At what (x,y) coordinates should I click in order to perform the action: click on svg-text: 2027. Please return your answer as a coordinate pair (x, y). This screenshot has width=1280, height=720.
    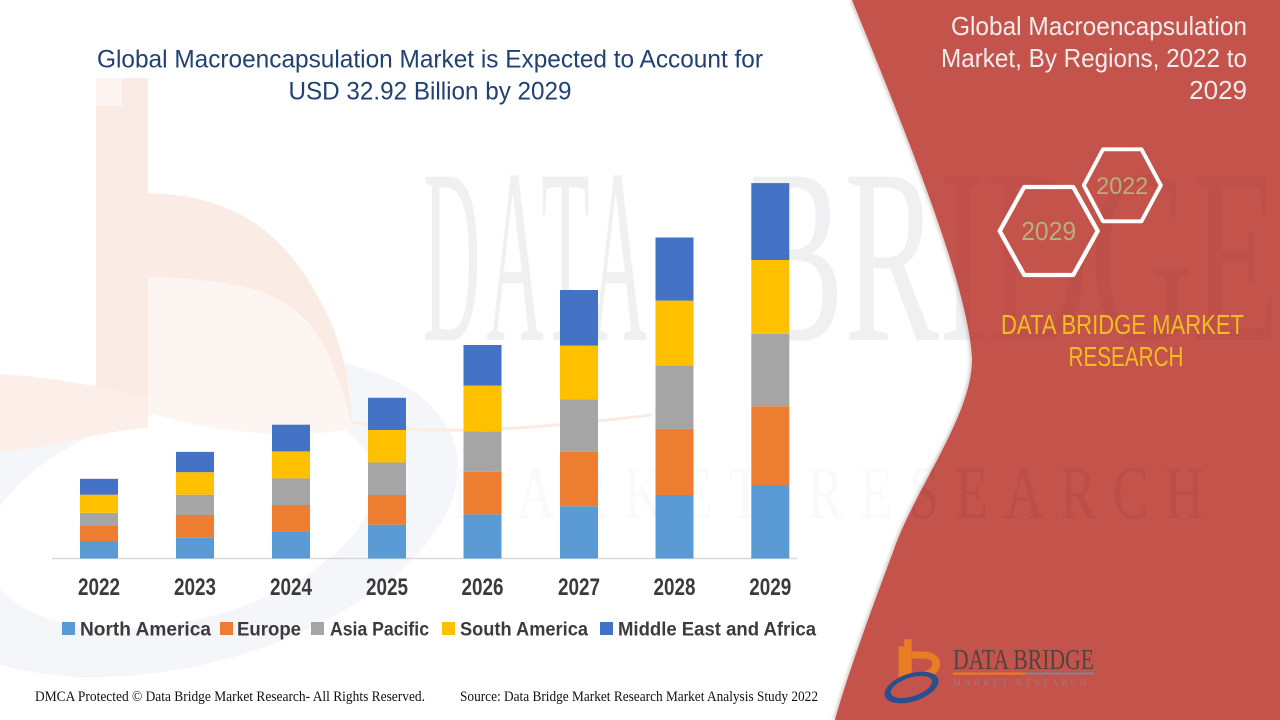
    Looking at the image, I should click on (579, 587).